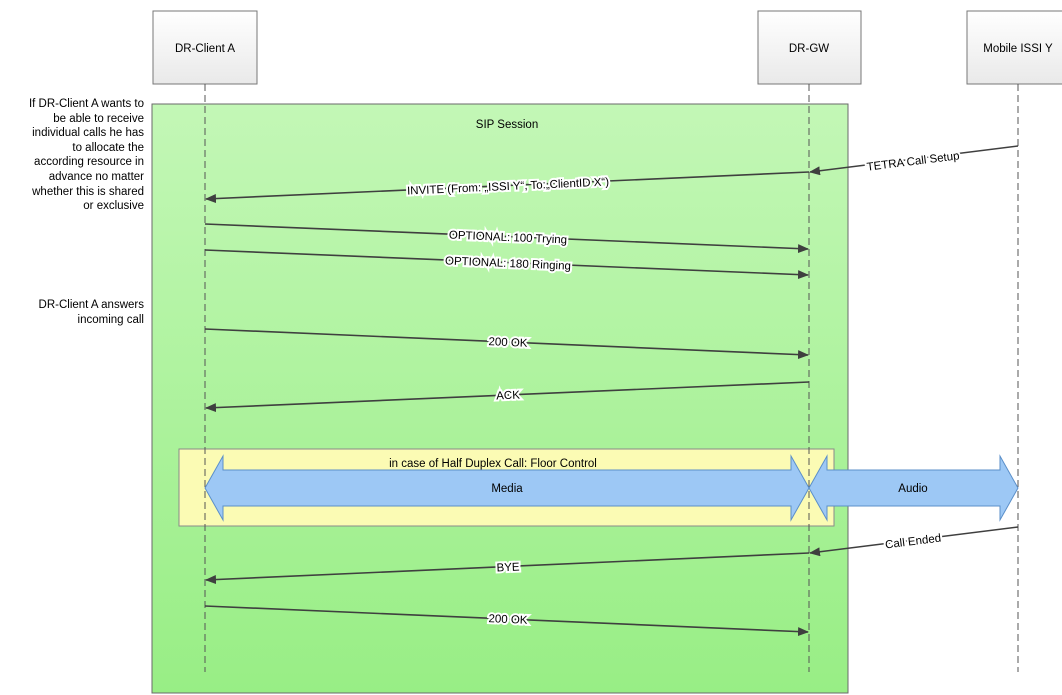  I want to click on message-label: Call Ended, so click(912, 542).